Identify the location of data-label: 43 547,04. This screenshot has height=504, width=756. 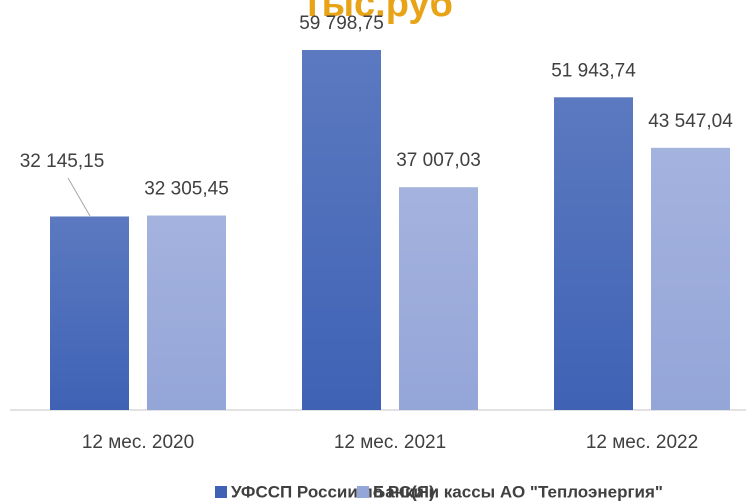
(690, 121).